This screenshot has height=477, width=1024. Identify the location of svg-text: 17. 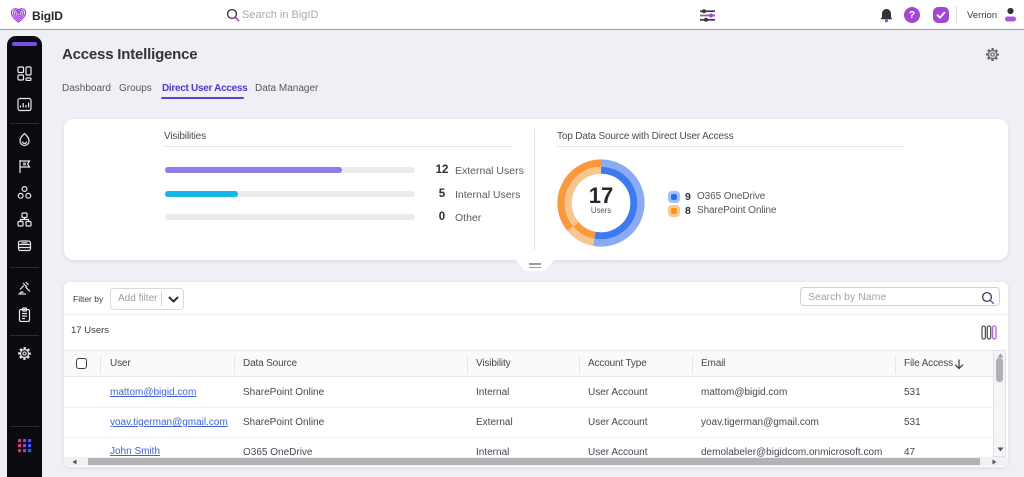
(601, 195).